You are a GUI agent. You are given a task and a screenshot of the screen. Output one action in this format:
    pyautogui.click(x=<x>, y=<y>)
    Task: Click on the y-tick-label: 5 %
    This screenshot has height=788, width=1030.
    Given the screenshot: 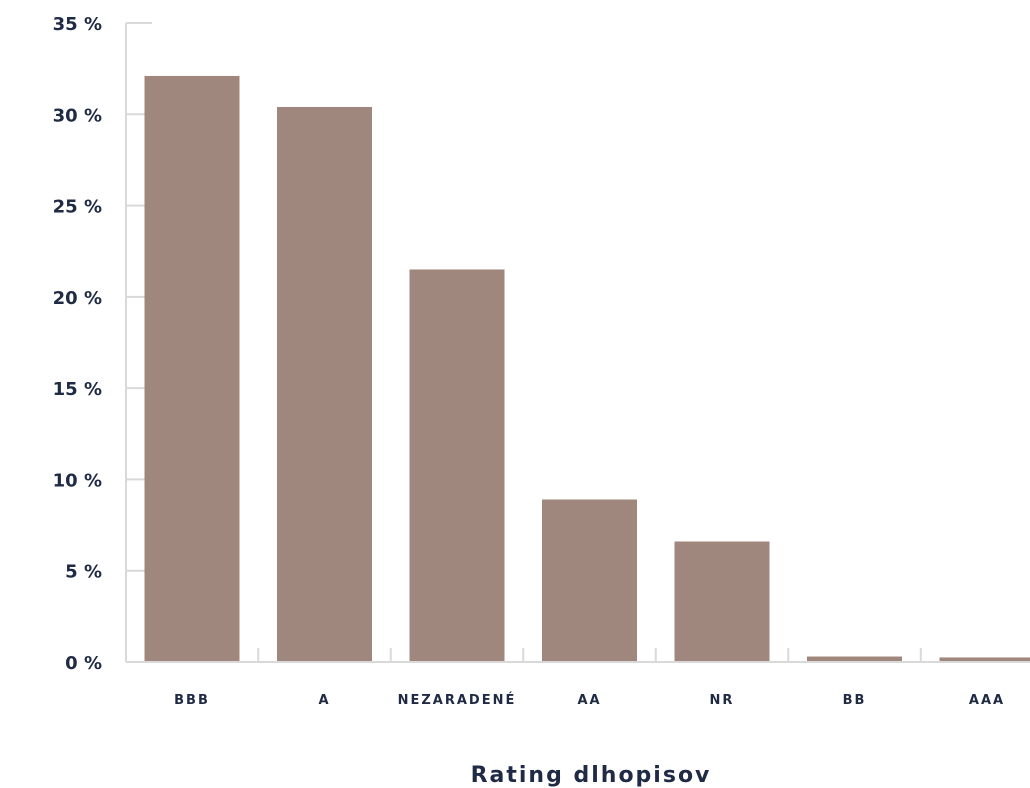 What is the action you would take?
    pyautogui.click(x=83, y=572)
    